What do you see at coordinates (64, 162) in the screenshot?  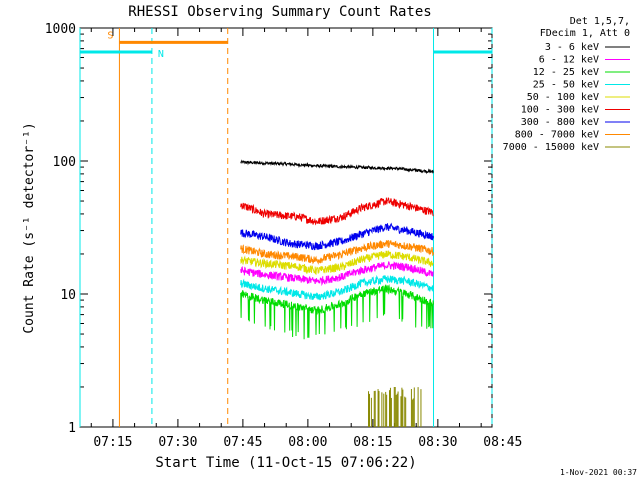 I see `y-tick-label: 100` at bounding box center [64, 162].